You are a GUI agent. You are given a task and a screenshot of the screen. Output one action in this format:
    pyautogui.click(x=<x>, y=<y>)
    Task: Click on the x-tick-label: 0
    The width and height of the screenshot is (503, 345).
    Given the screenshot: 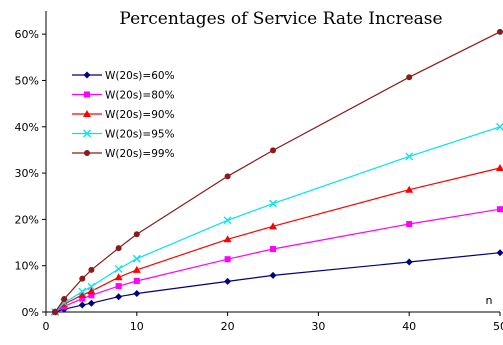 What is the action you would take?
    pyautogui.click(x=46, y=326)
    